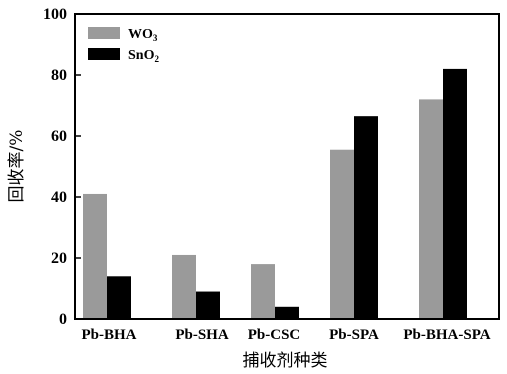 Image resolution: width=507 pixels, height=374 pixels. I want to click on legend-swatch-wo3, so click(104, 33).